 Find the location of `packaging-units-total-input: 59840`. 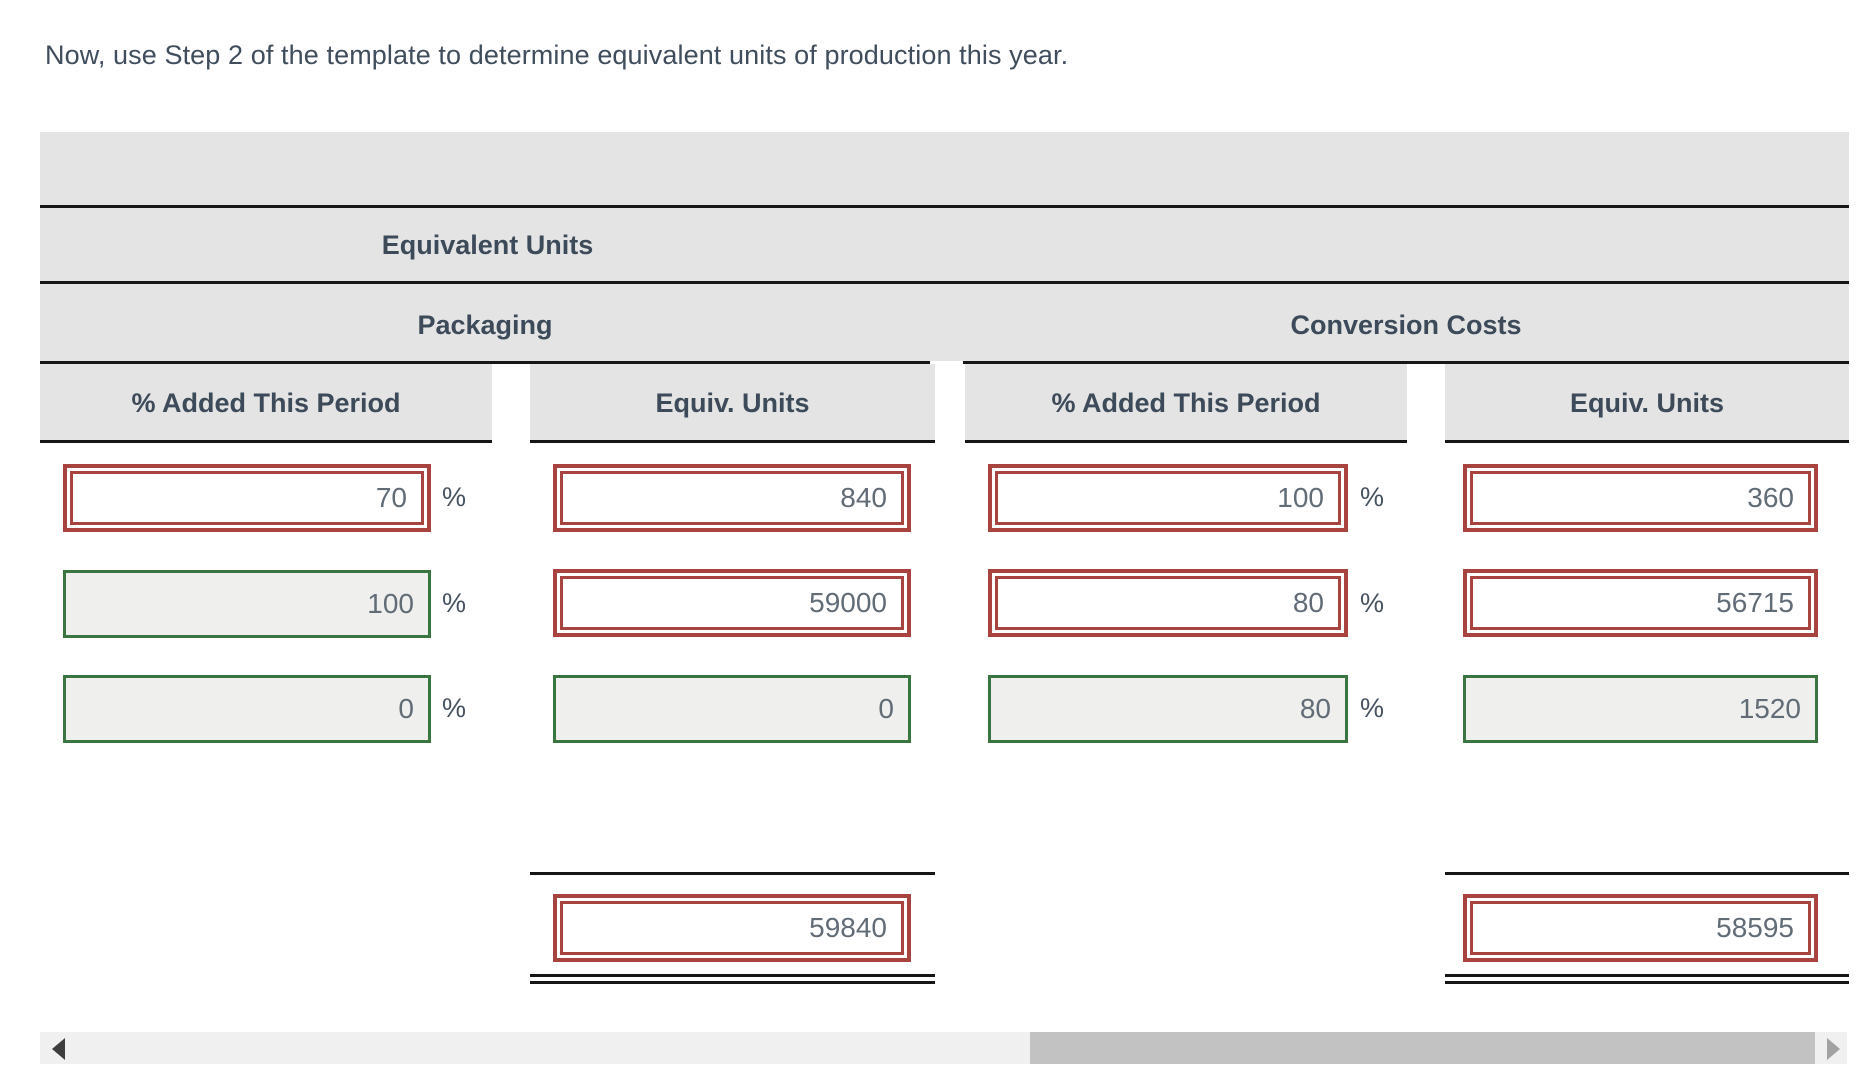

packaging-units-total-input: 59840 is located at coordinates (732, 928).